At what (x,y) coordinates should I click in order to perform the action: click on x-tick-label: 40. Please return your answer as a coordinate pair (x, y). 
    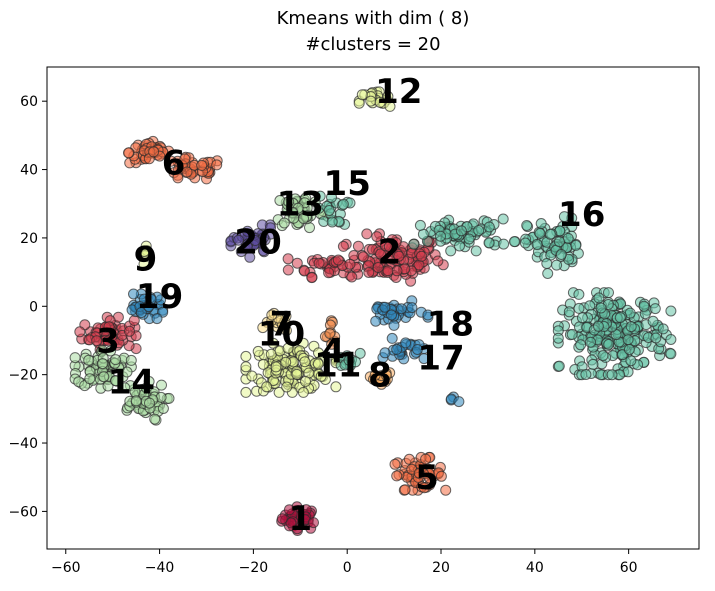
    Looking at the image, I should click on (535, 568).